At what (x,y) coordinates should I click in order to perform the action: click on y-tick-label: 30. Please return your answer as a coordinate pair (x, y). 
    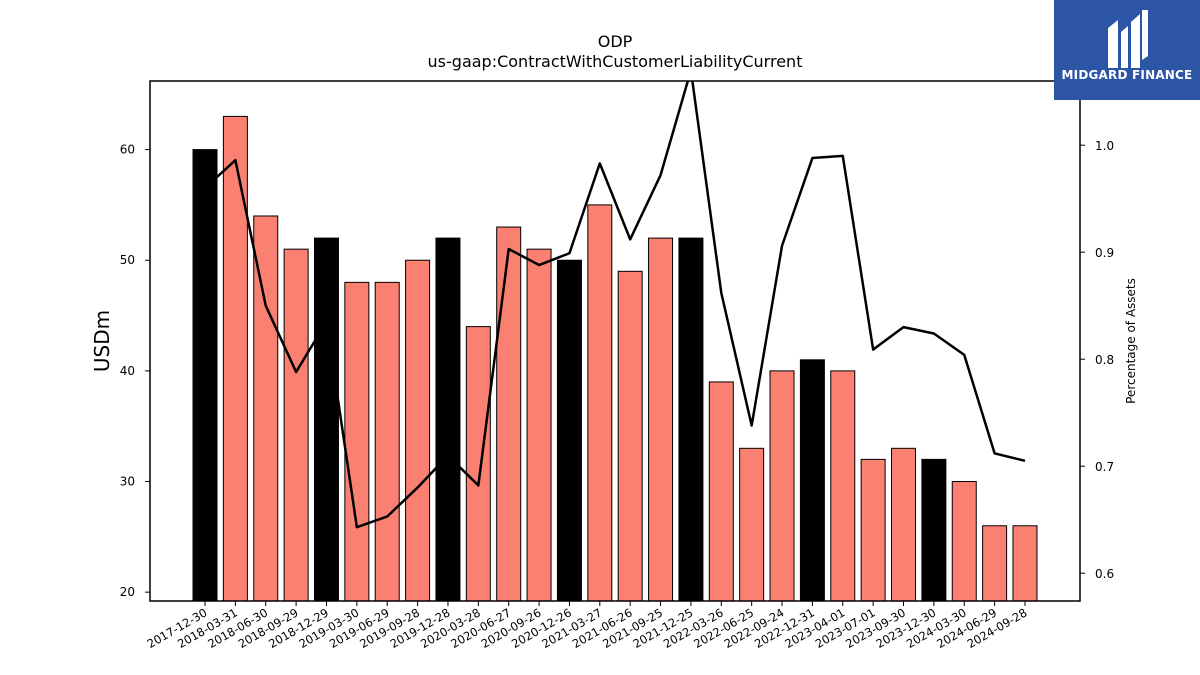
    Looking at the image, I should click on (127, 482).